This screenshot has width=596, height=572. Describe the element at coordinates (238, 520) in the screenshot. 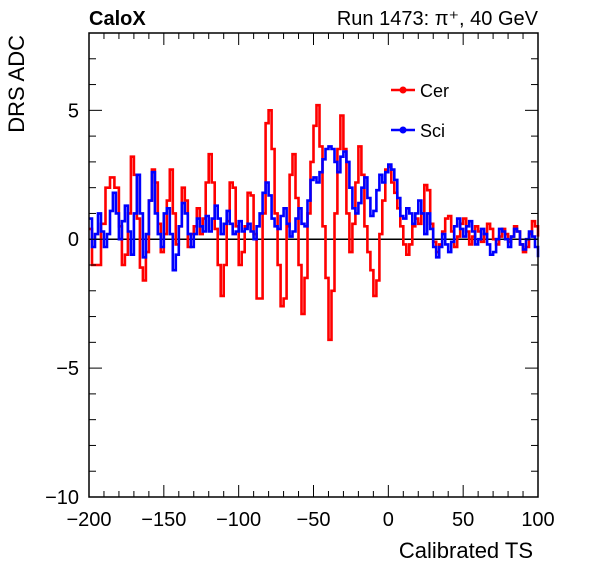

I see `x-tick-label: −100` at that location.